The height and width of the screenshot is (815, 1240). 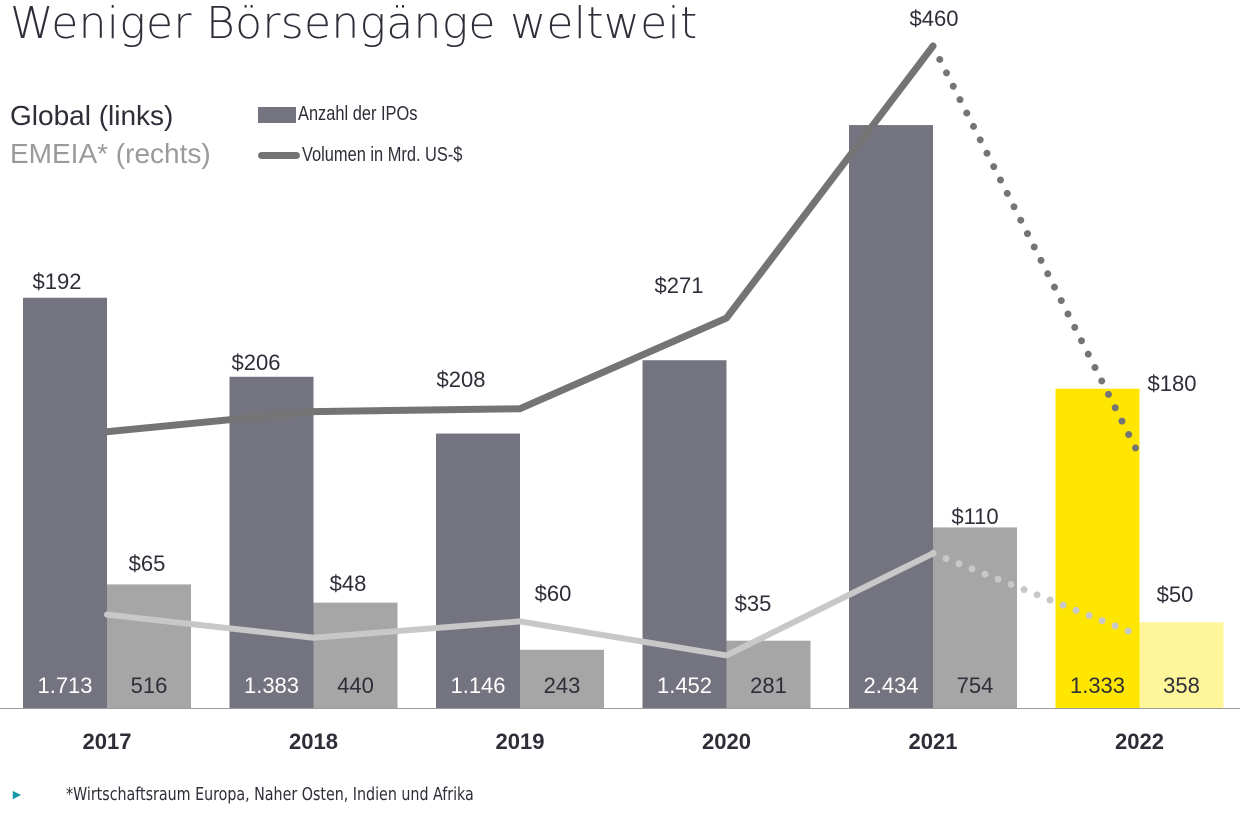 I want to click on bar-emeia-2022, so click(x=1181, y=665).